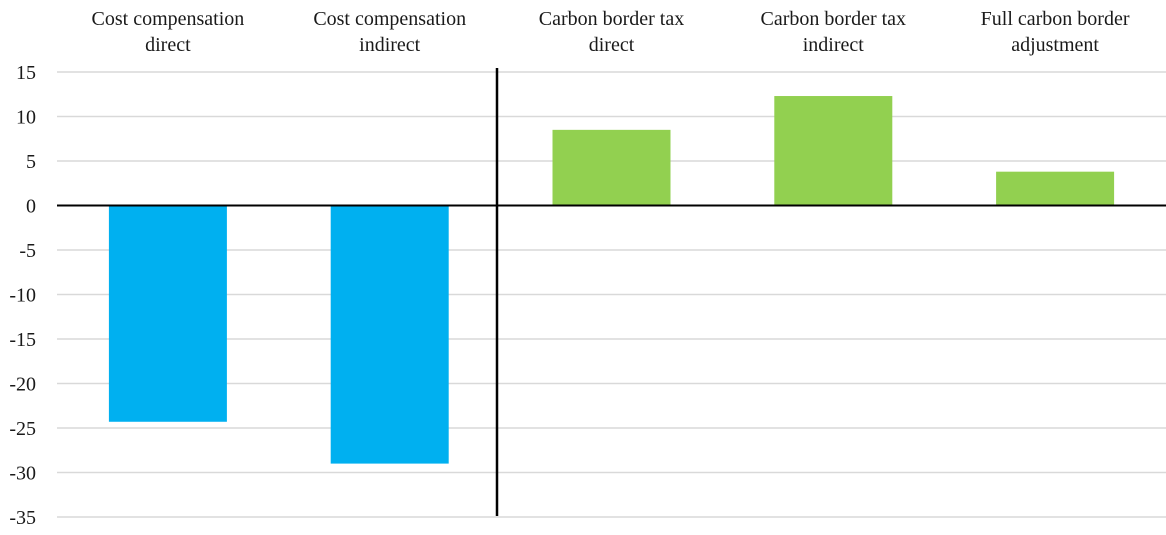 This screenshot has width=1166, height=535. I want to click on y-tick-label: 0, so click(31, 207).